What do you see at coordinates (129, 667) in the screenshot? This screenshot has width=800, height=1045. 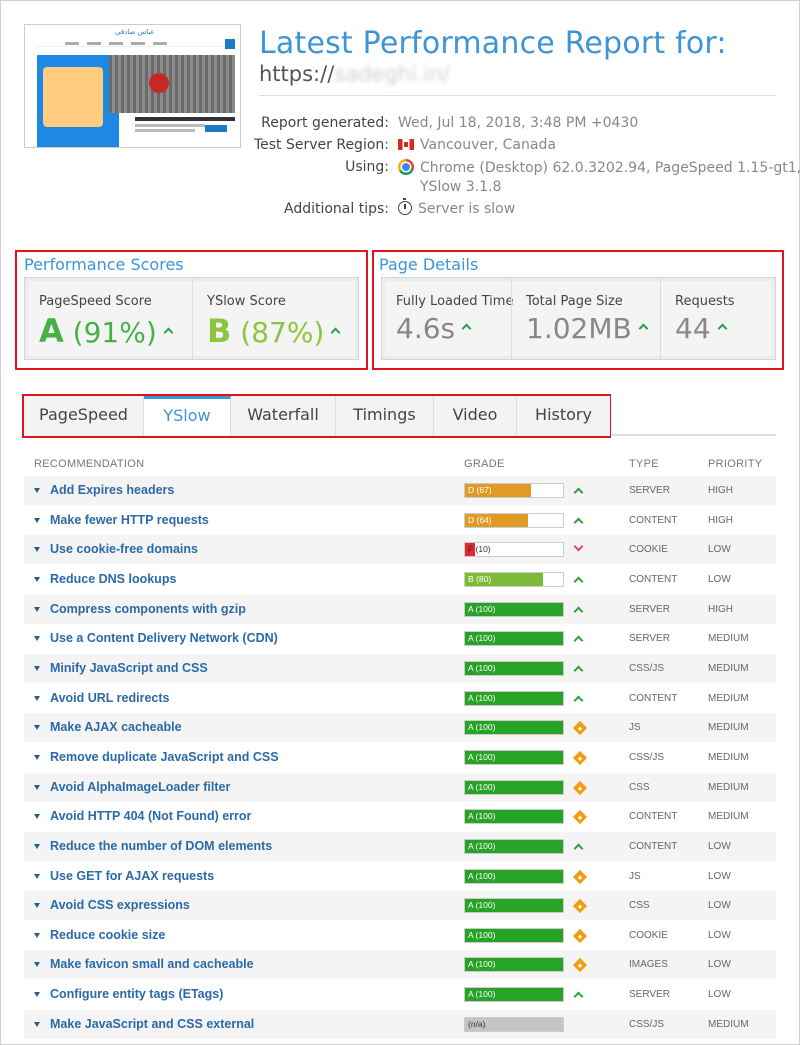 I see `recommendation-name: Minify JavaScript and CSS` at bounding box center [129, 667].